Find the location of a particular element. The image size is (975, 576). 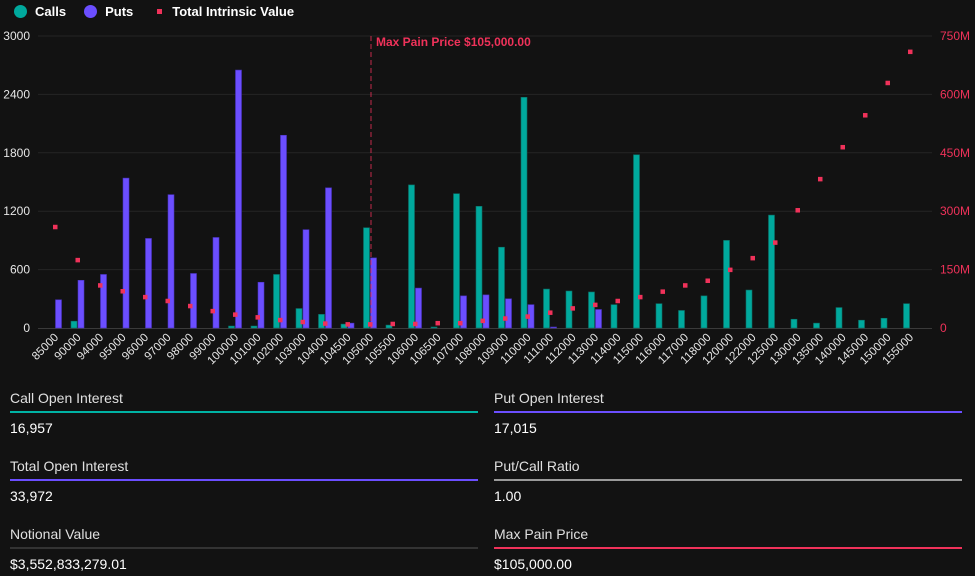

stat-card: Put Open Interest 17,015 is located at coordinates (728, 413).